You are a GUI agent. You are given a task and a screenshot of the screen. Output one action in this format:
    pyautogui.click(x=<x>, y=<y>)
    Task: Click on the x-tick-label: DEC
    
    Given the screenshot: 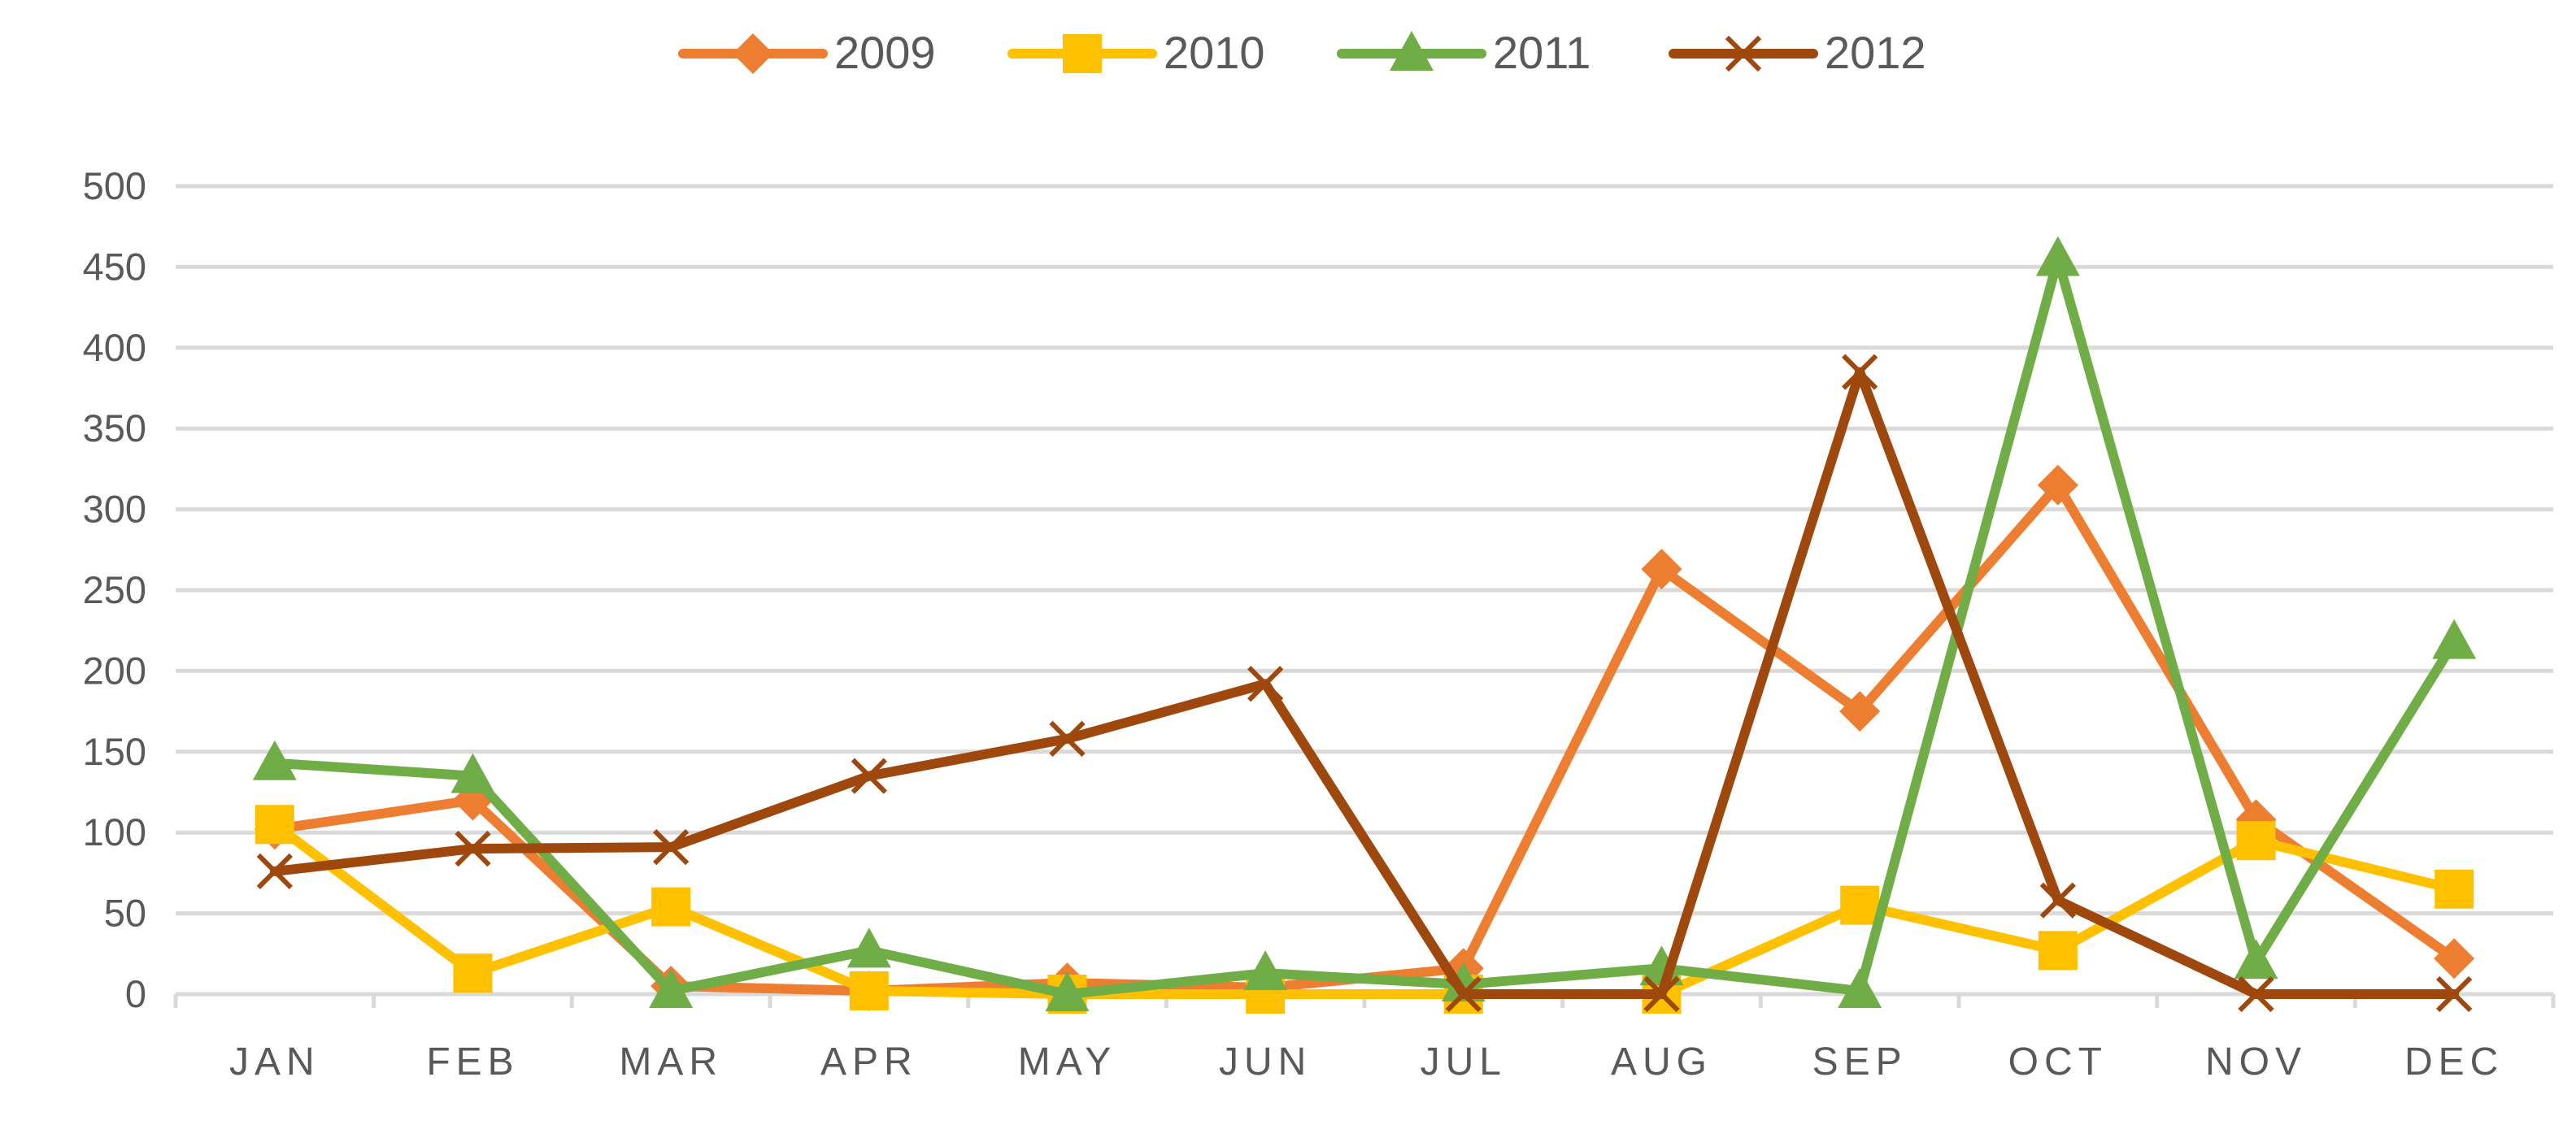 What is the action you would take?
    pyautogui.click(x=2454, y=1062)
    